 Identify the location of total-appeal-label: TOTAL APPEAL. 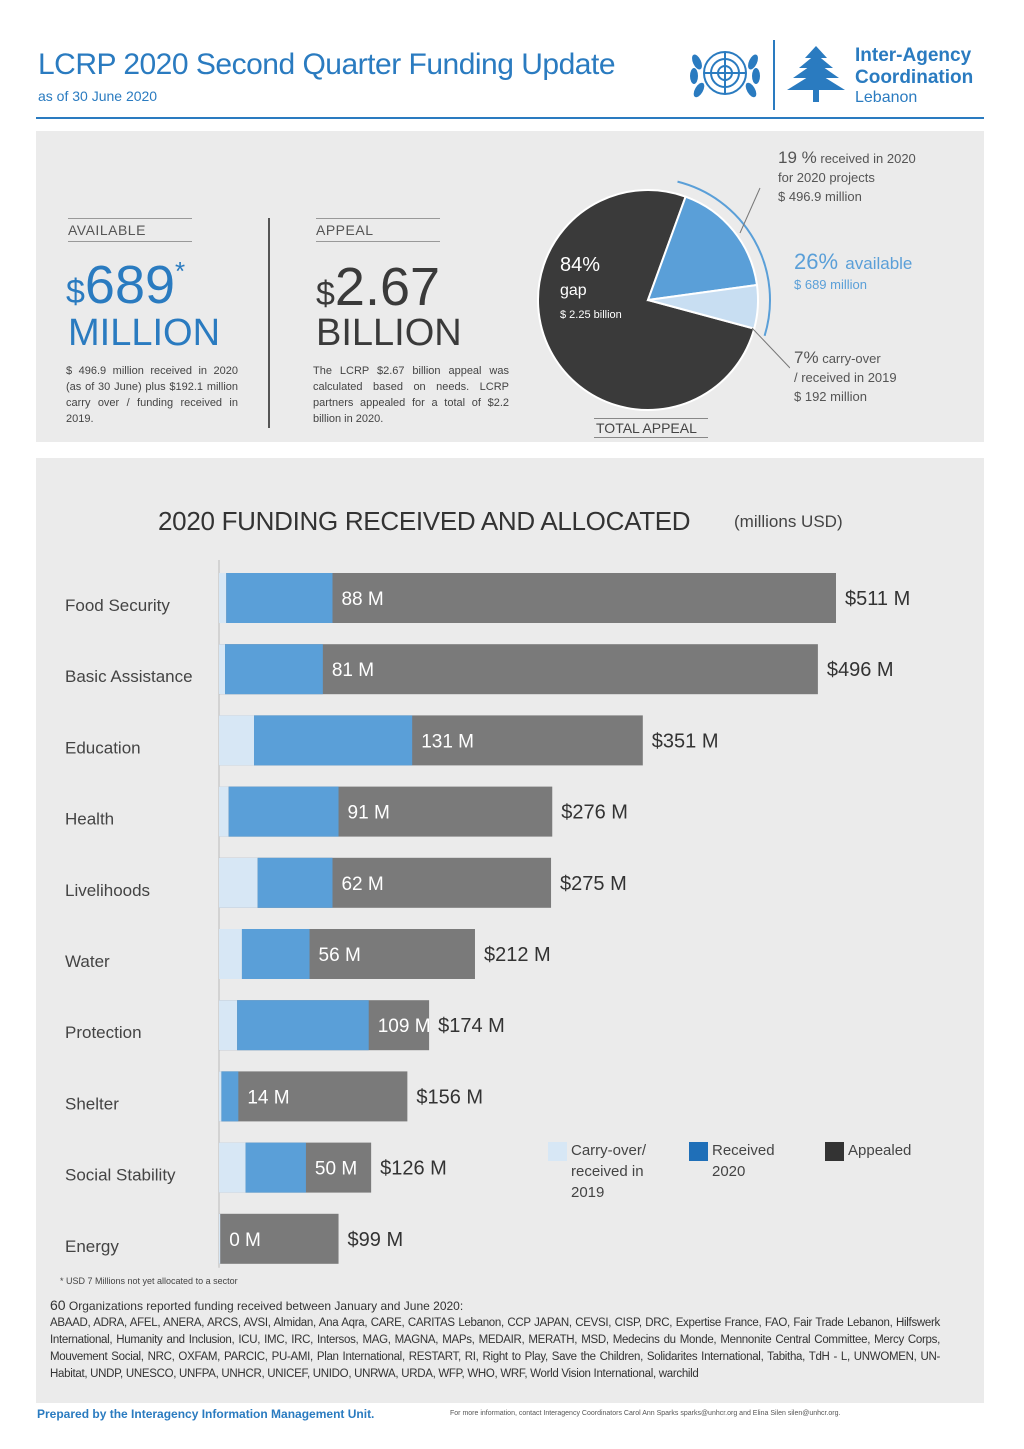
(651, 428).